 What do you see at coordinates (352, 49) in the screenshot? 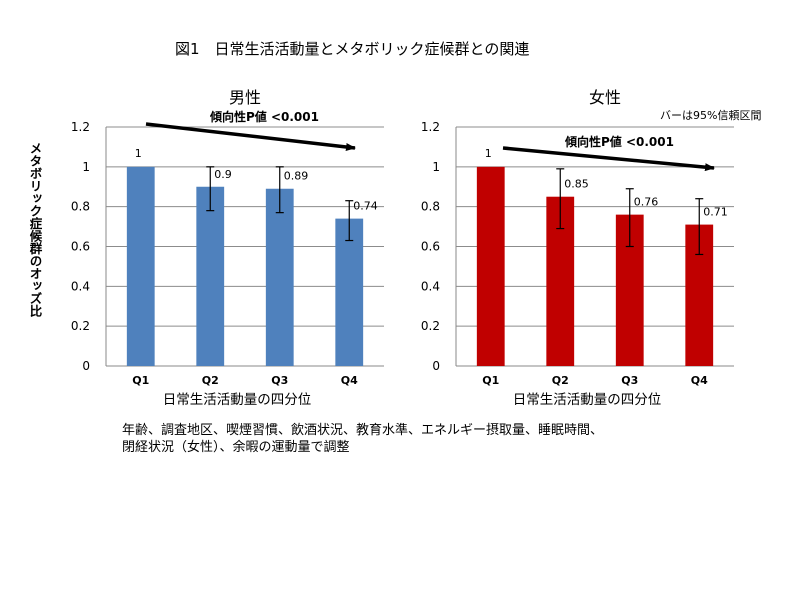
I see `figure-title: 図1 日常生活活動量とメタボリック症候群との関連` at bounding box center [352, 49].